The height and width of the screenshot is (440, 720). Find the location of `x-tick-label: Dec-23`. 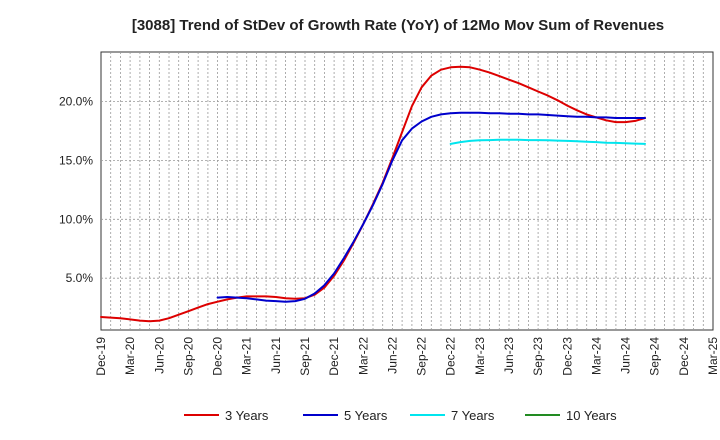

x-tick-label: Dec-23 is located at coordinates (567, 356).